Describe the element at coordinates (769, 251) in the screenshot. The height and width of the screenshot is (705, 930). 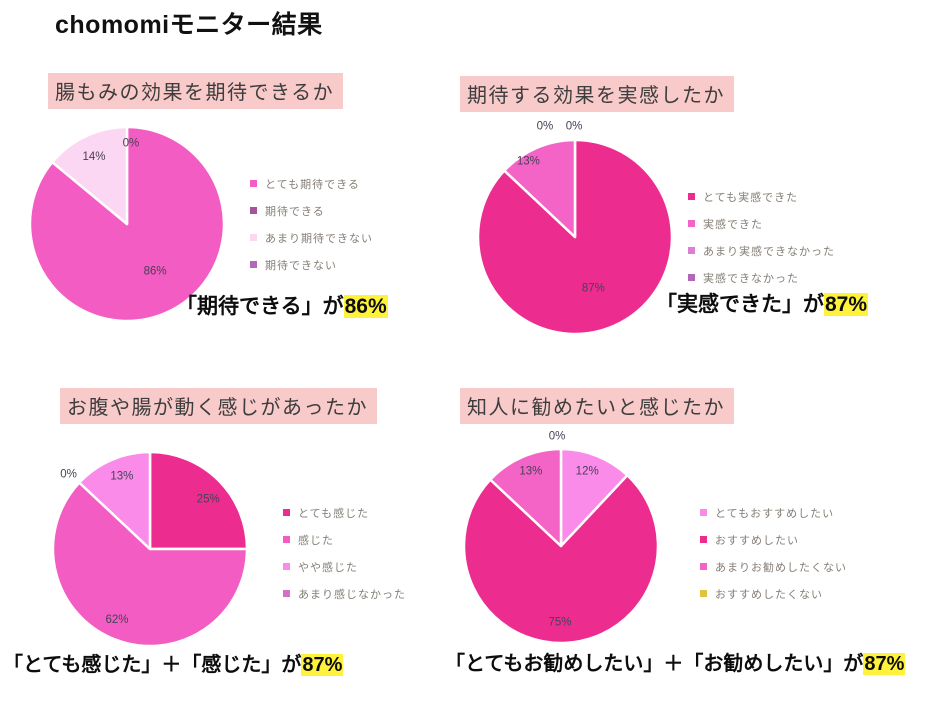
I see `legend-label: あまり実感できなかった` at that location.